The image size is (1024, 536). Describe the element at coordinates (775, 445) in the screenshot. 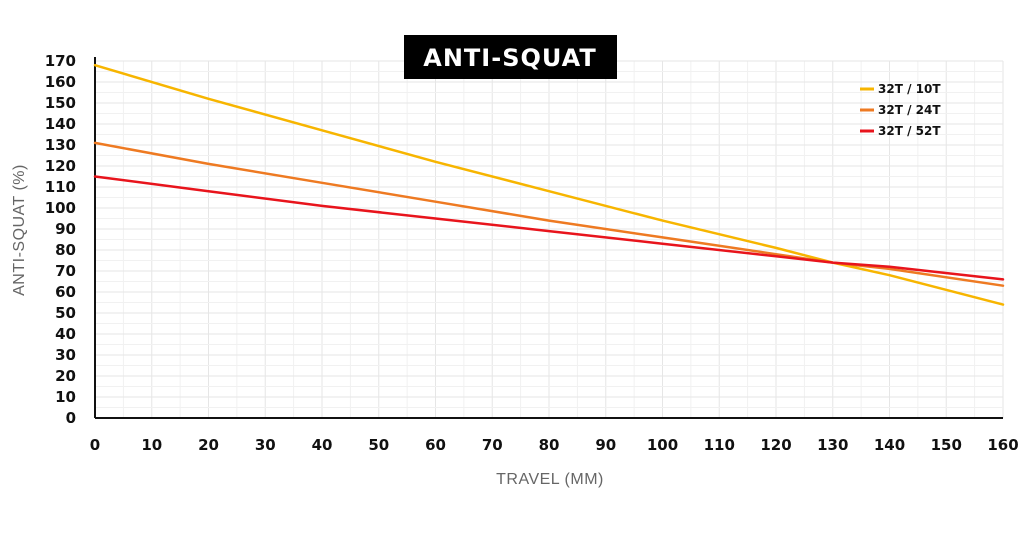

I see `x-tick-label: 120` at that location.